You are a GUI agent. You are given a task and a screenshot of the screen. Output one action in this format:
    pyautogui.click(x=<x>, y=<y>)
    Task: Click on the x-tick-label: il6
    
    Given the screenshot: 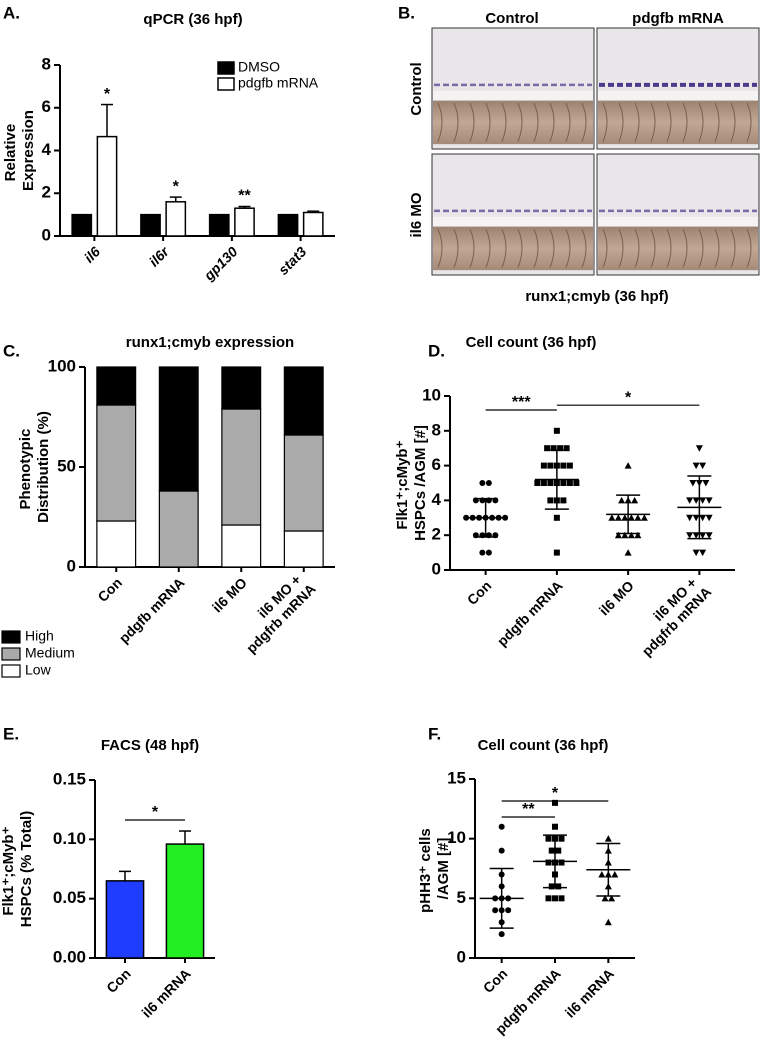 What is the action you would take?
    pyautogui.click(x=92, y=254)
    